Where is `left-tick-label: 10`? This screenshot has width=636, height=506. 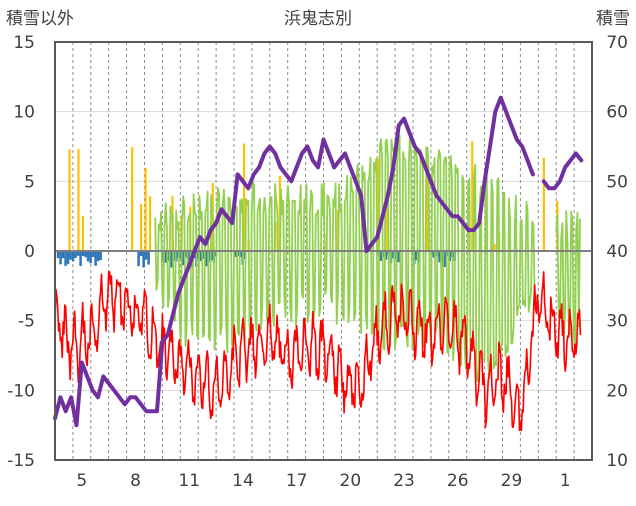 left-tick-label: 10 is located at coordinates (24, 113).